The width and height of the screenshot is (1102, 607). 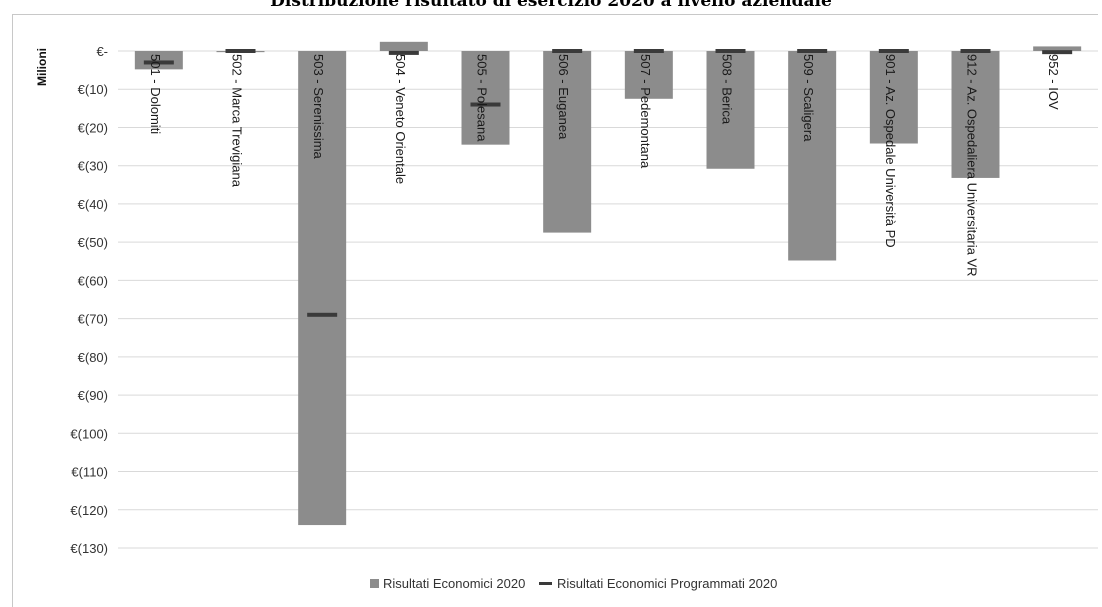 What do you see at coordinates (667, 583) in the screenshot?
I see `legend-label-planned: Risultati Economici Programmati 2020` at bounding box center [667, 583].